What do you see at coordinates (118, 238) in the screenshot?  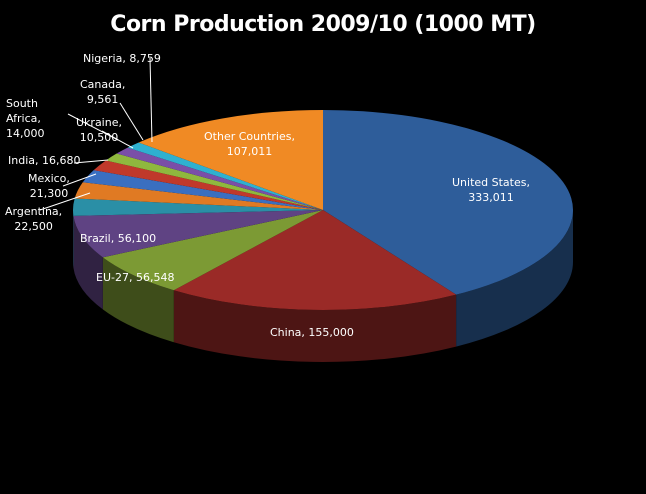 I see `label-brazil: Brazil, 56,100` at bounding box center [118, 238].